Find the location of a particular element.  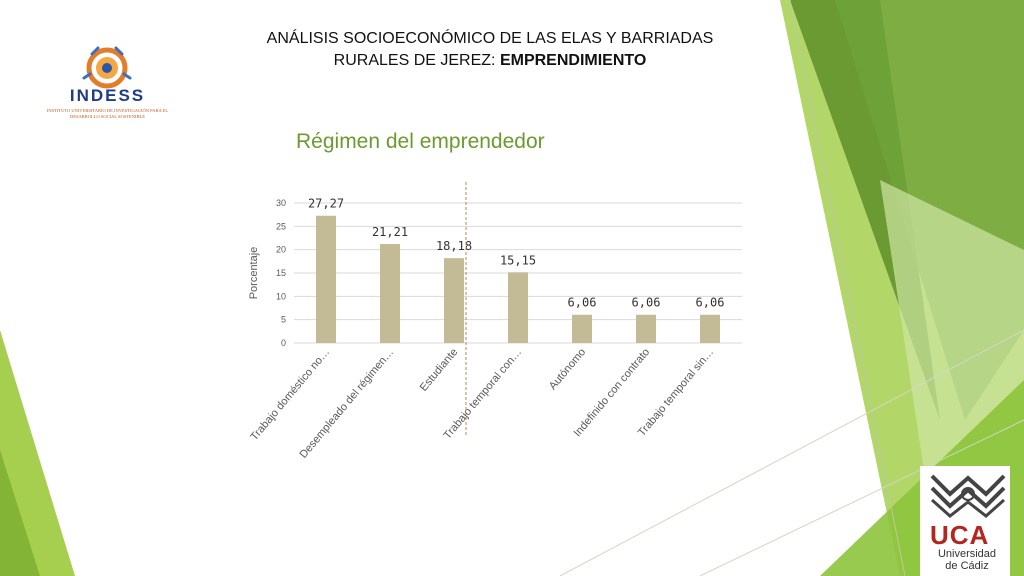

indess-logo-name: INDESS is located at coordinates (107, 95).